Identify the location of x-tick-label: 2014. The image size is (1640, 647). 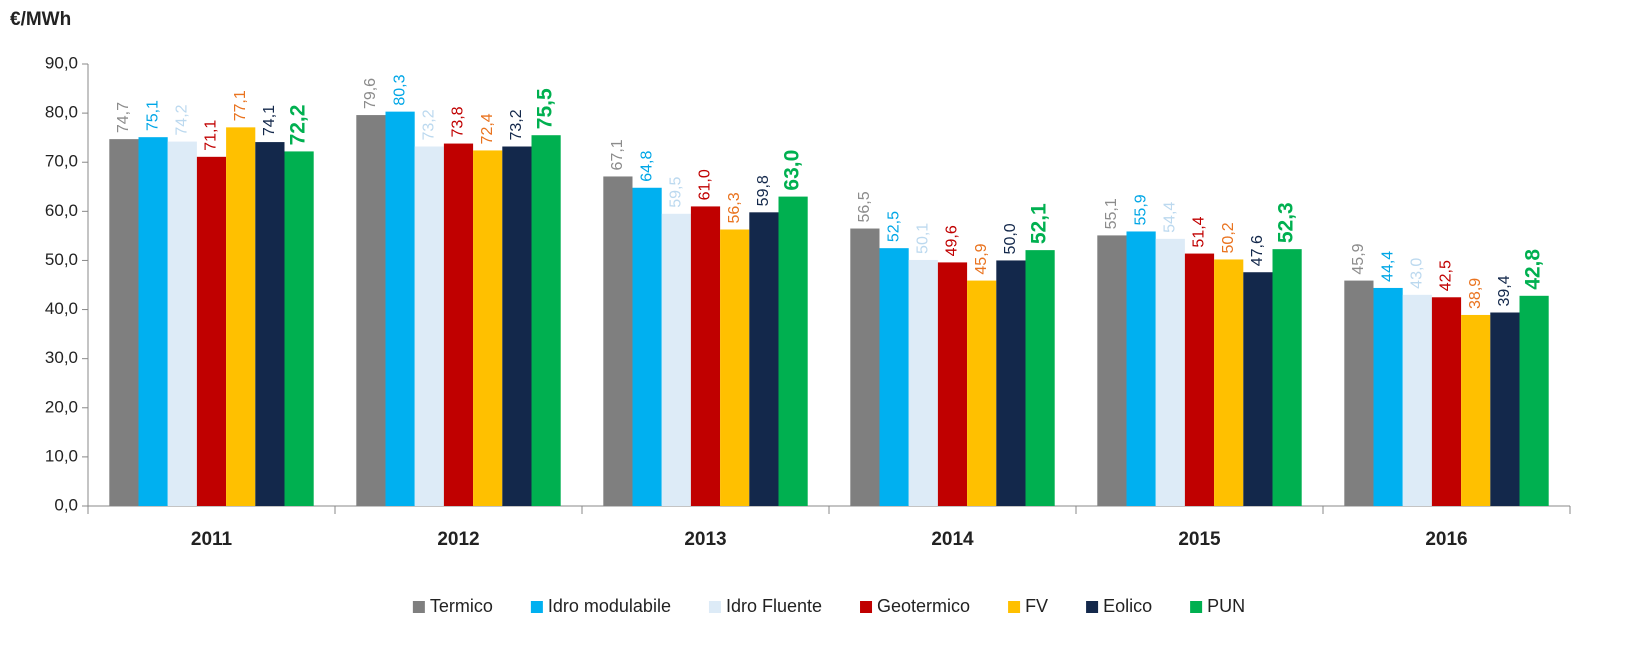
(952, 539).